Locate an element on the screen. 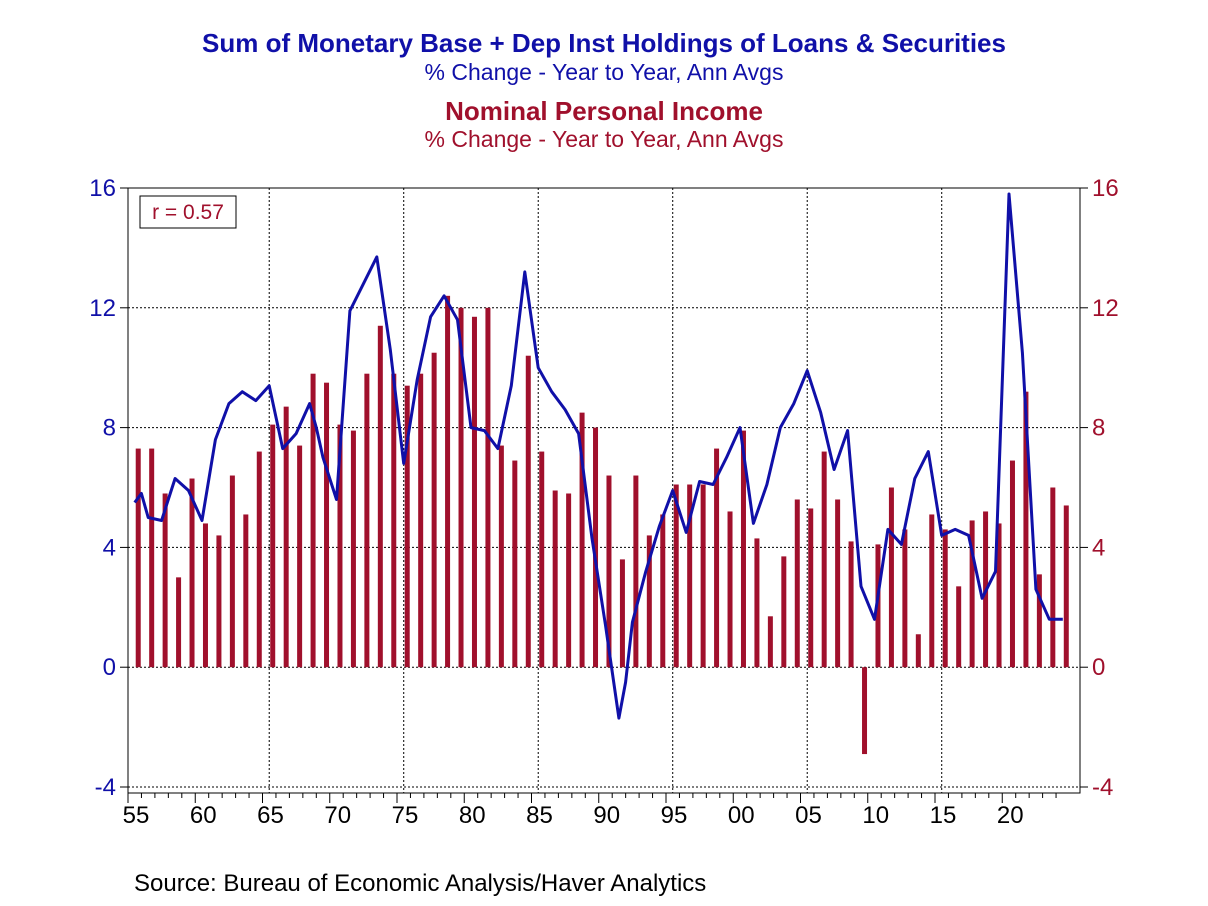 The image size is (1208, 906). y-tick-label-right: 0 is located at coordinates (1098, 667).